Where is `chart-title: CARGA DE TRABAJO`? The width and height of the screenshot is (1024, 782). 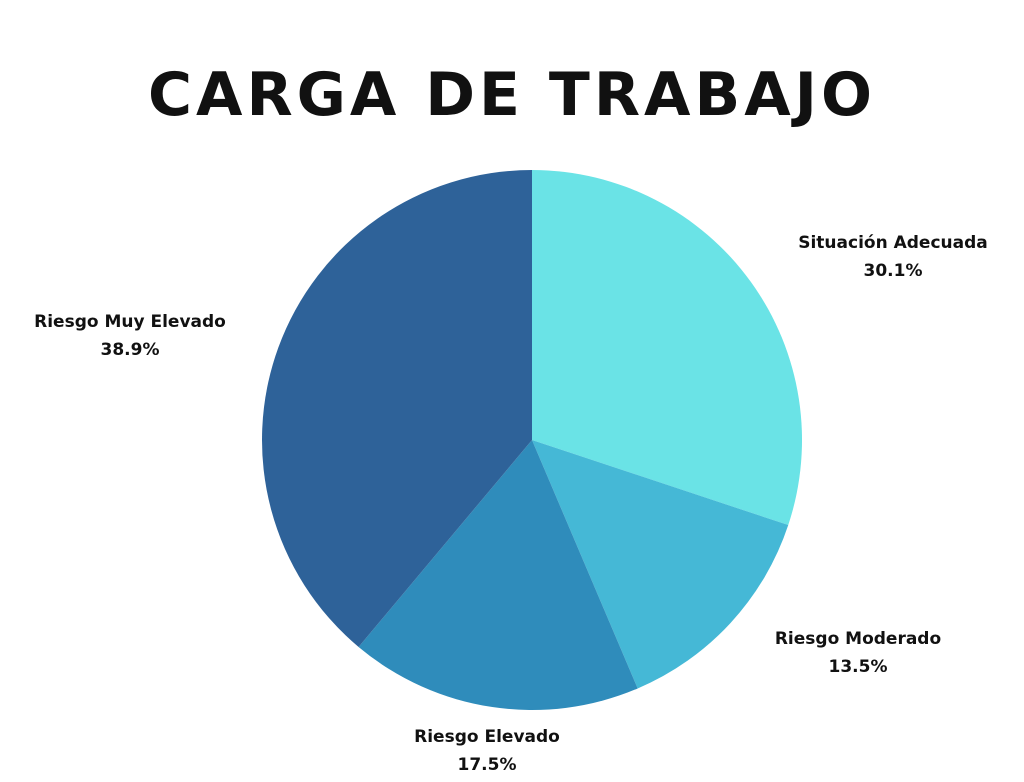 chart-title: CARGA DE TRABAJO is located at coordinates (512, 95).